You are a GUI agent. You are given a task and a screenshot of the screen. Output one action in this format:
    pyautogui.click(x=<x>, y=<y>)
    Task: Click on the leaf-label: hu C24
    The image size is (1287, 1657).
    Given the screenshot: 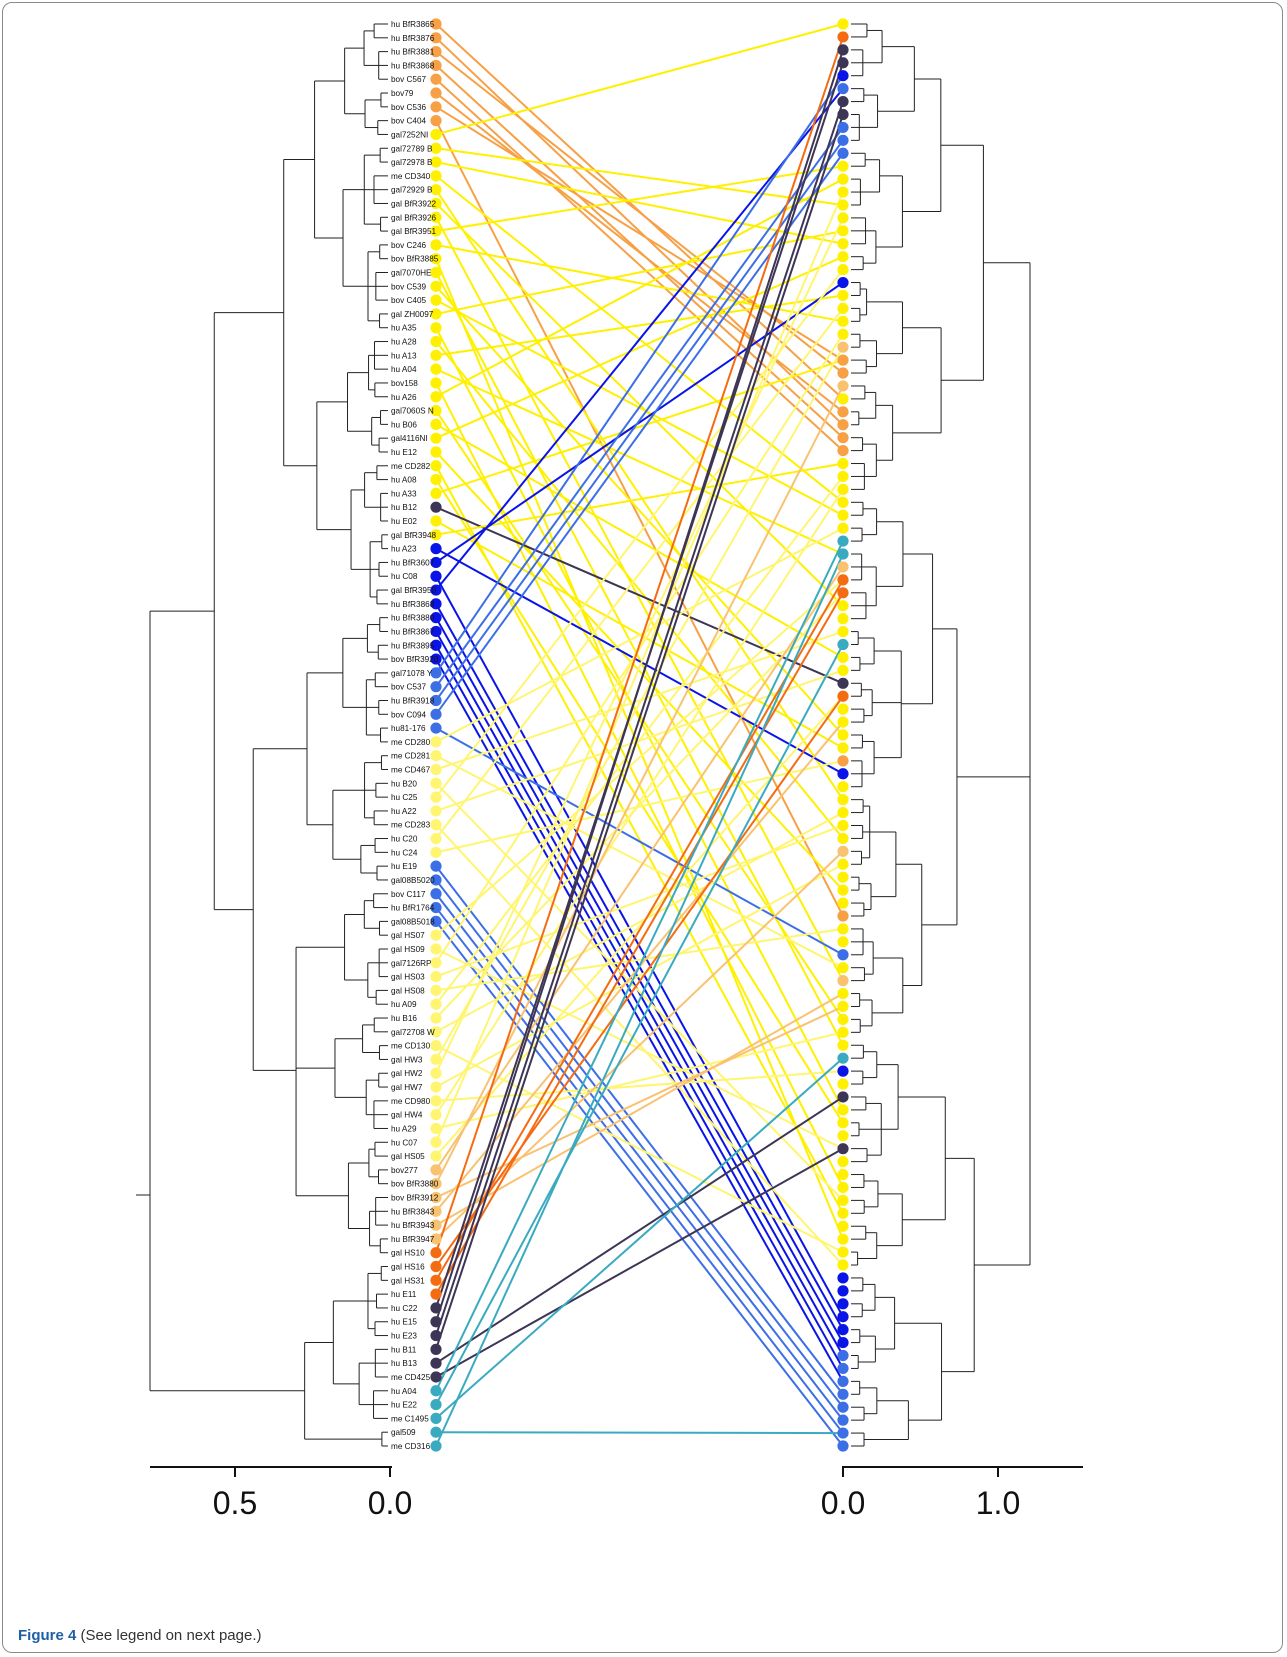 What is the action you would take?
    pyautogui.click(x=404, y=852)
    